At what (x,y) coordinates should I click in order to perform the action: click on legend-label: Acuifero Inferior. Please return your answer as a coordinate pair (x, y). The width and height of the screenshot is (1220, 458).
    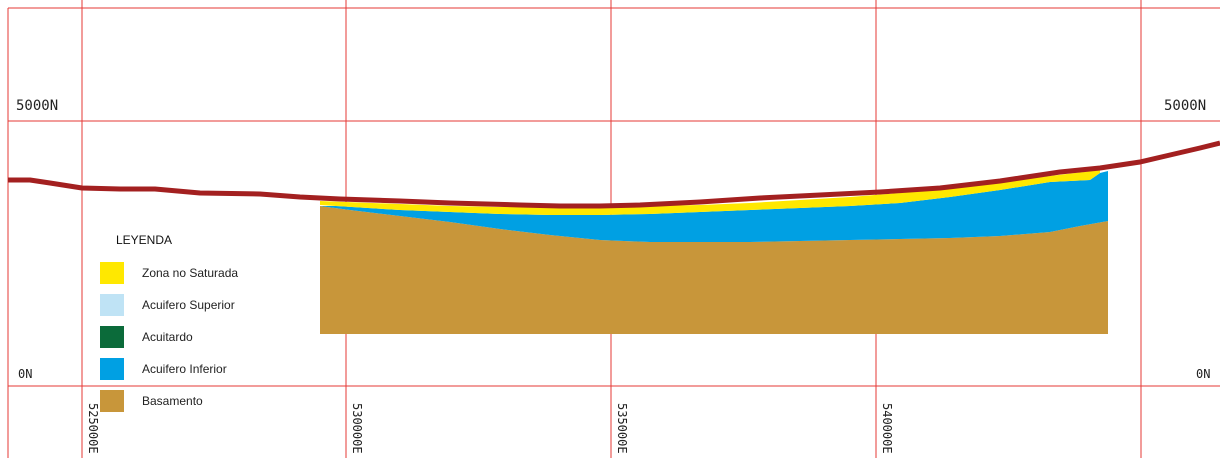
    Looking at the image, I should click on (184, 369).